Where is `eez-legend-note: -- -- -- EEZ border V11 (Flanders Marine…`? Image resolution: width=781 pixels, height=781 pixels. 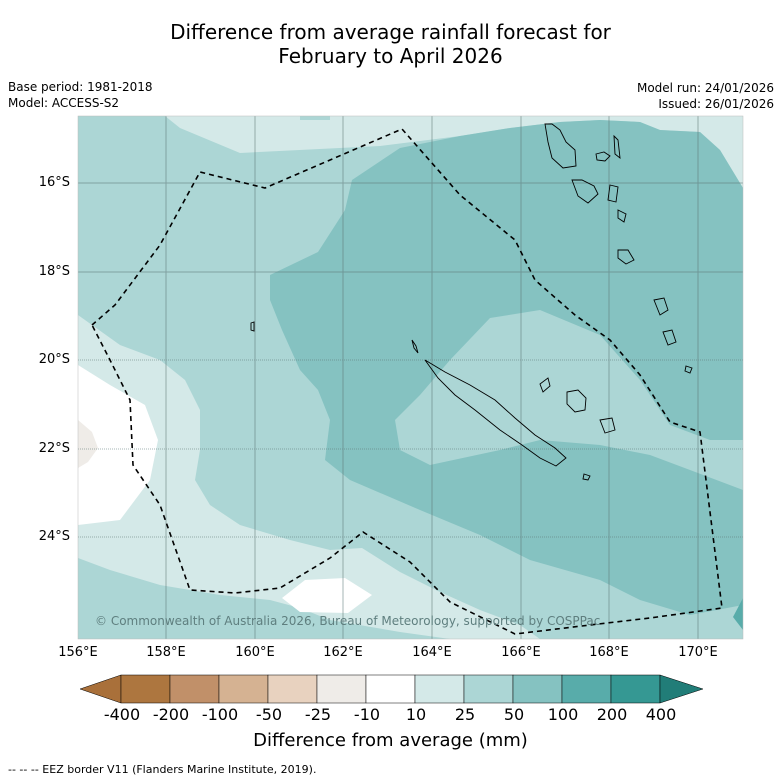
eez-legend-note: -- -- -- EEZ border V11 (Flanders Marine… is located at coordinates (162, 769).